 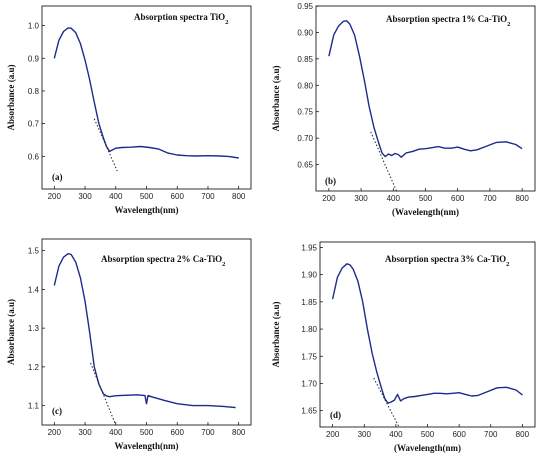 I want to click on panel-title: Absorption spectra 1% Ca-TiO2, so click(x=448, y=21).